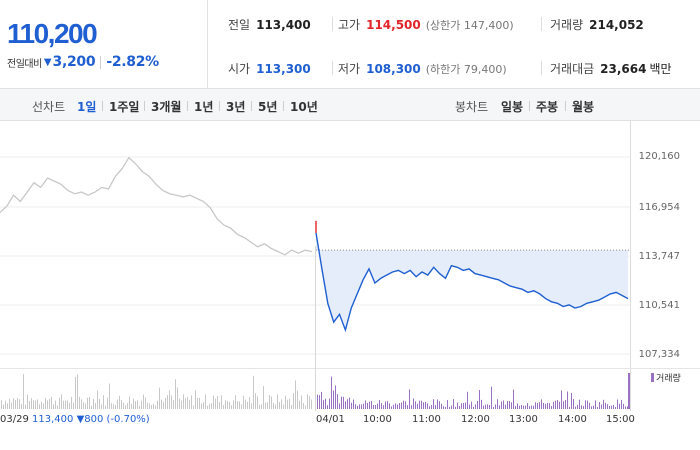 The height and width of the screenshot is (450, 700). What do you see at coordinates (666, 377) in the screenshot?
I see `volume-legend: 거래량` at bounding box center [666, 377].